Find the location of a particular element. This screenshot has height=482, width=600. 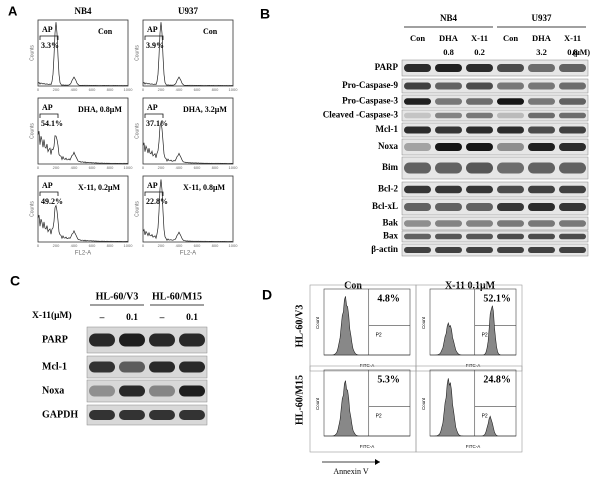

percent-label: 49.2% is located at coordinates (52, 201).